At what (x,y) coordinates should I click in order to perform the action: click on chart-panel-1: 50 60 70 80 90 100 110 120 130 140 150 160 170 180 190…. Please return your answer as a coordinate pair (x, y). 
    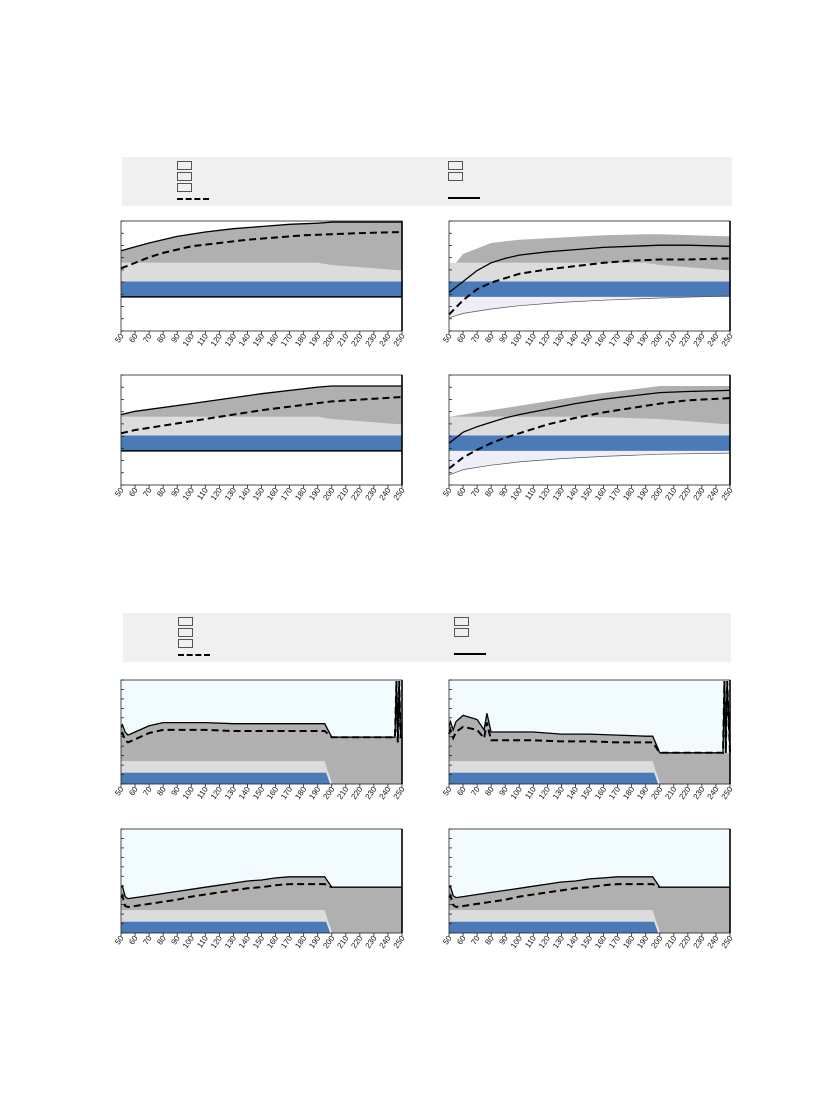
    Looking at the image, I should click on (260, 284).